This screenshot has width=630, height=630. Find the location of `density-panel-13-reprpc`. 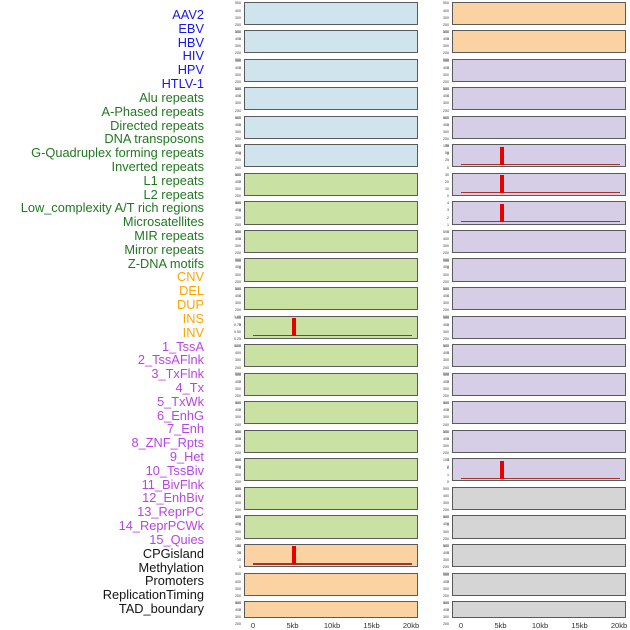

density-panel-13-reprpc is located at coordinates (539, 413).